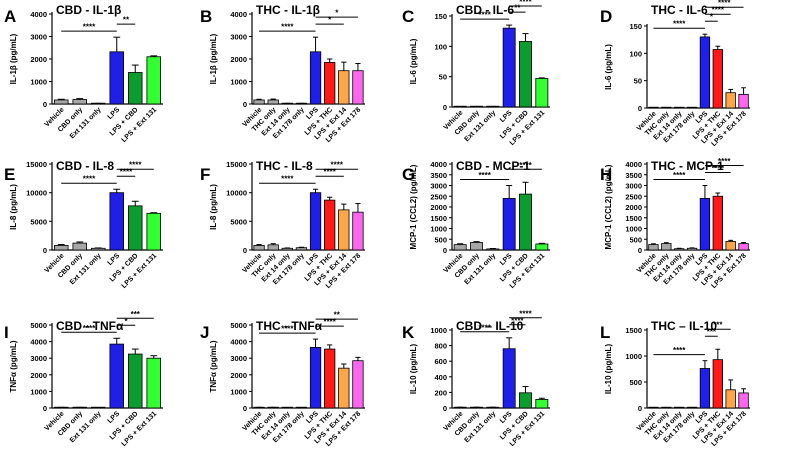 This screenshot has height=450, width=791. Describe the element at coordinates (440, 377) in the screenshot. I see `y-tick-label: 400` at that location.